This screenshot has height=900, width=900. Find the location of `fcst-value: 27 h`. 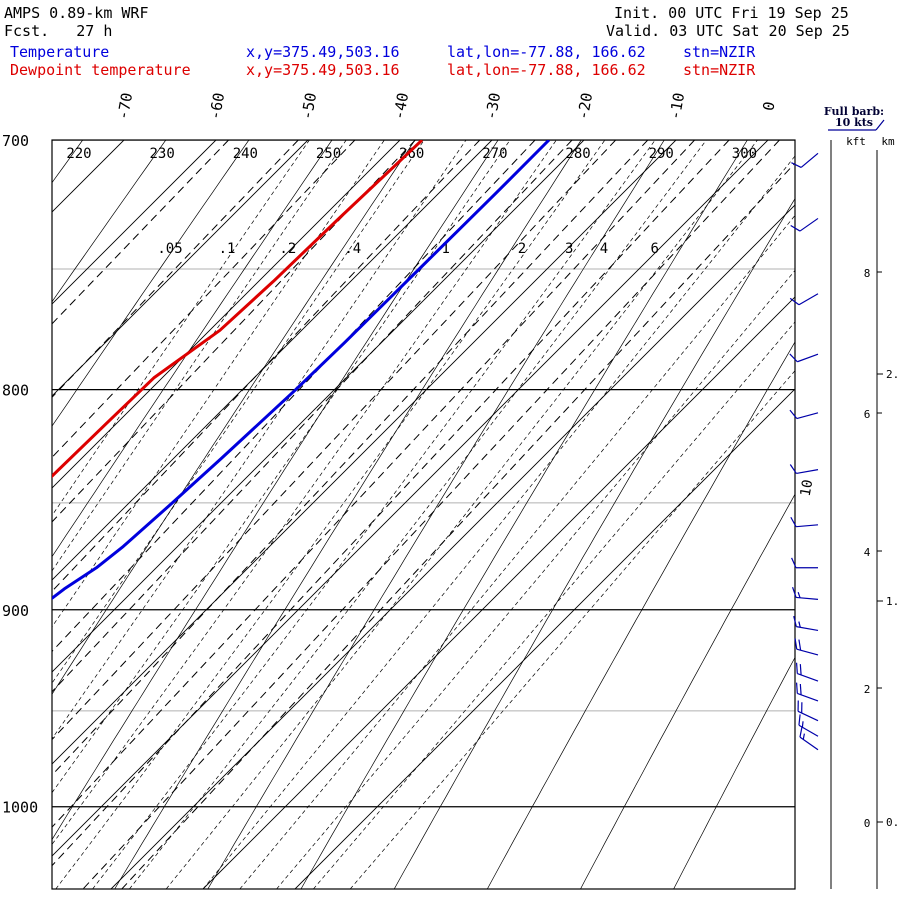

fcst-value: 27 h is located at coordinates (94, 31).